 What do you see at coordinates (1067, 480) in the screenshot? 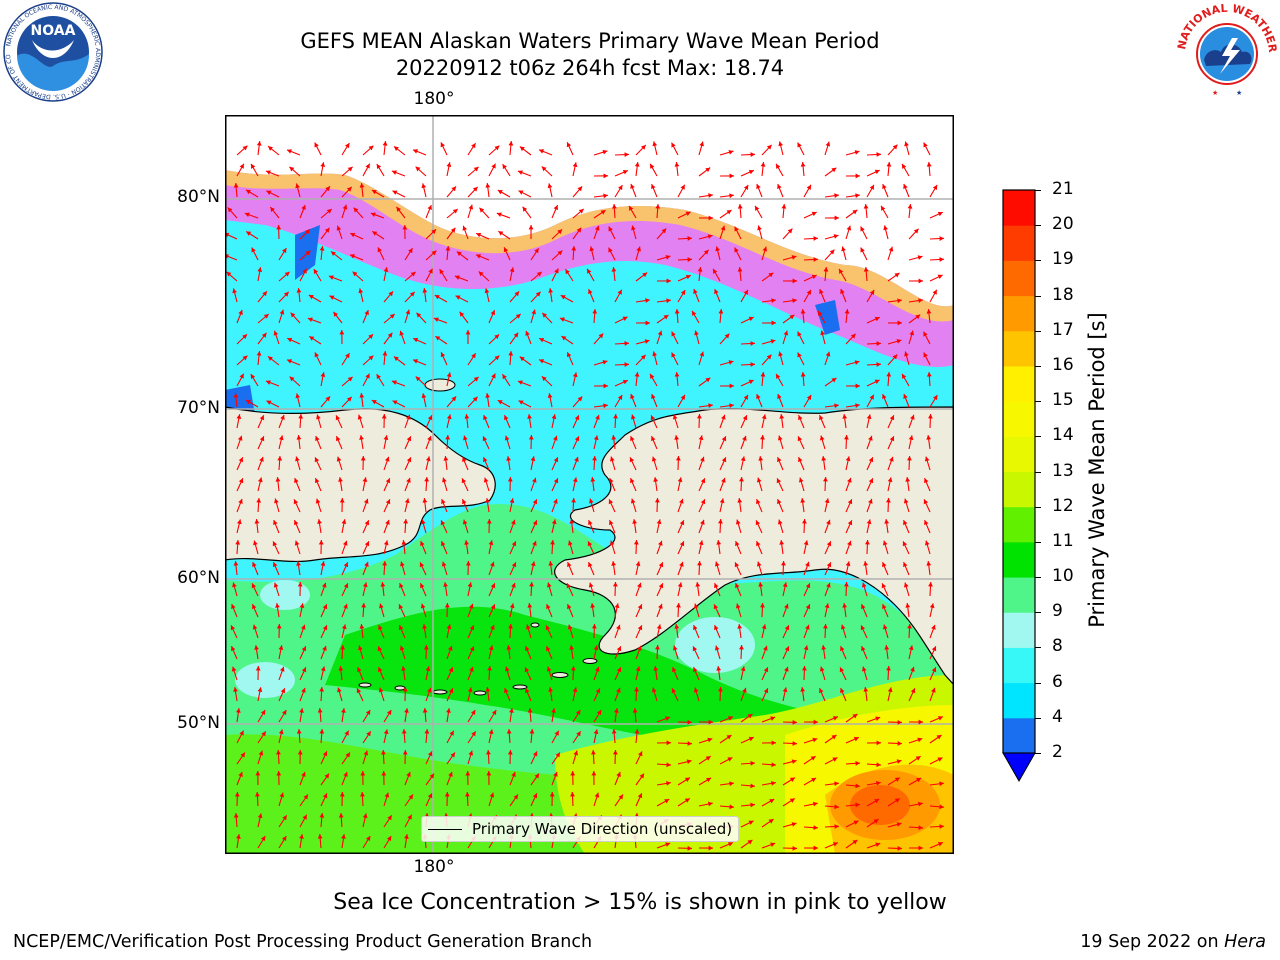
I see `colorbar-ticks: 2 4 6 8 9 10 11 12 13 14 15 16 17 18 19 20 21` at bounding box center [1067, 480].